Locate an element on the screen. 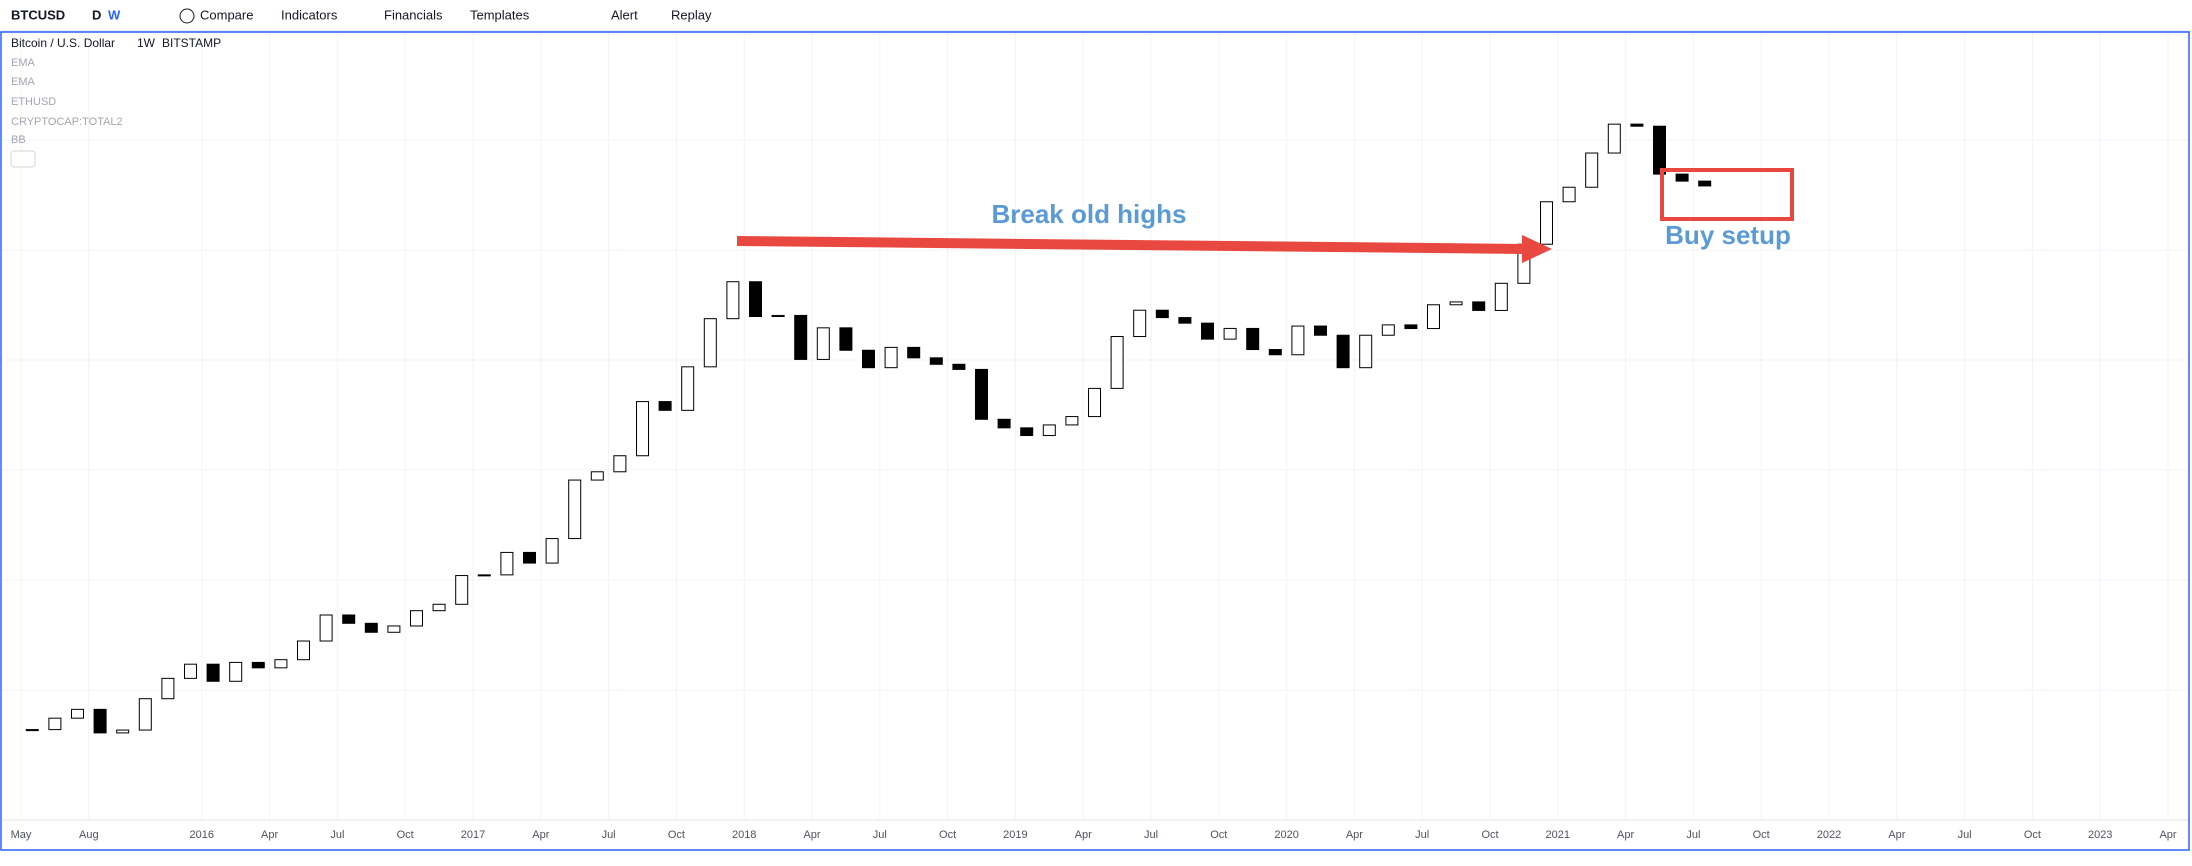 This screenshot has height=866, width=2192. legend-interval: 1W is located at coordinates (146, 43).